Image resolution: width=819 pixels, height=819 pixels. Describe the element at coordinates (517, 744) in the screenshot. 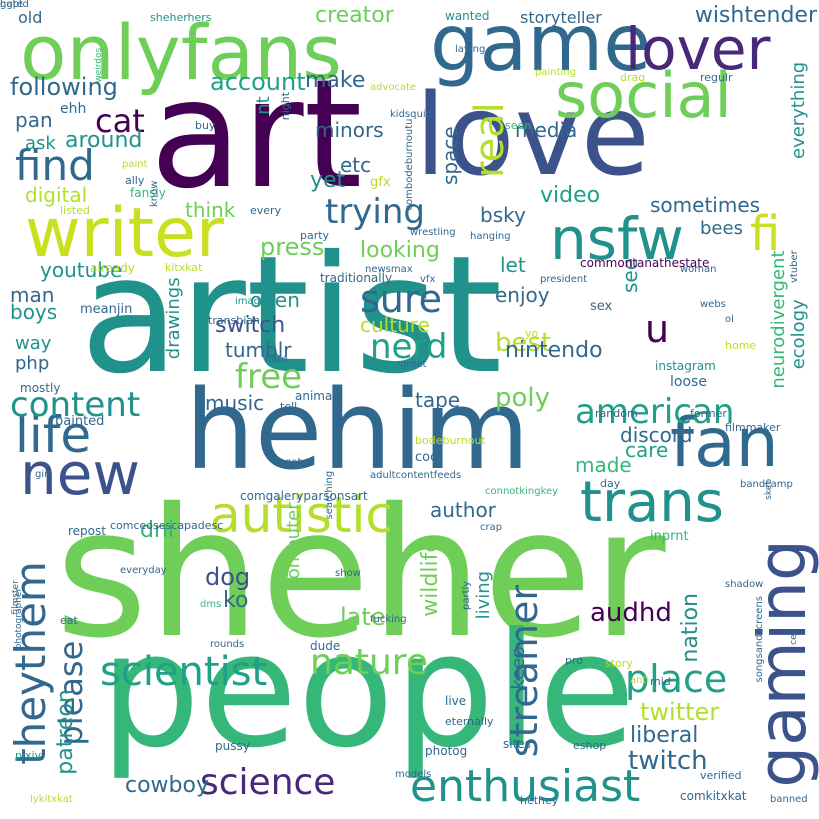

I see `word: sites` at that location.